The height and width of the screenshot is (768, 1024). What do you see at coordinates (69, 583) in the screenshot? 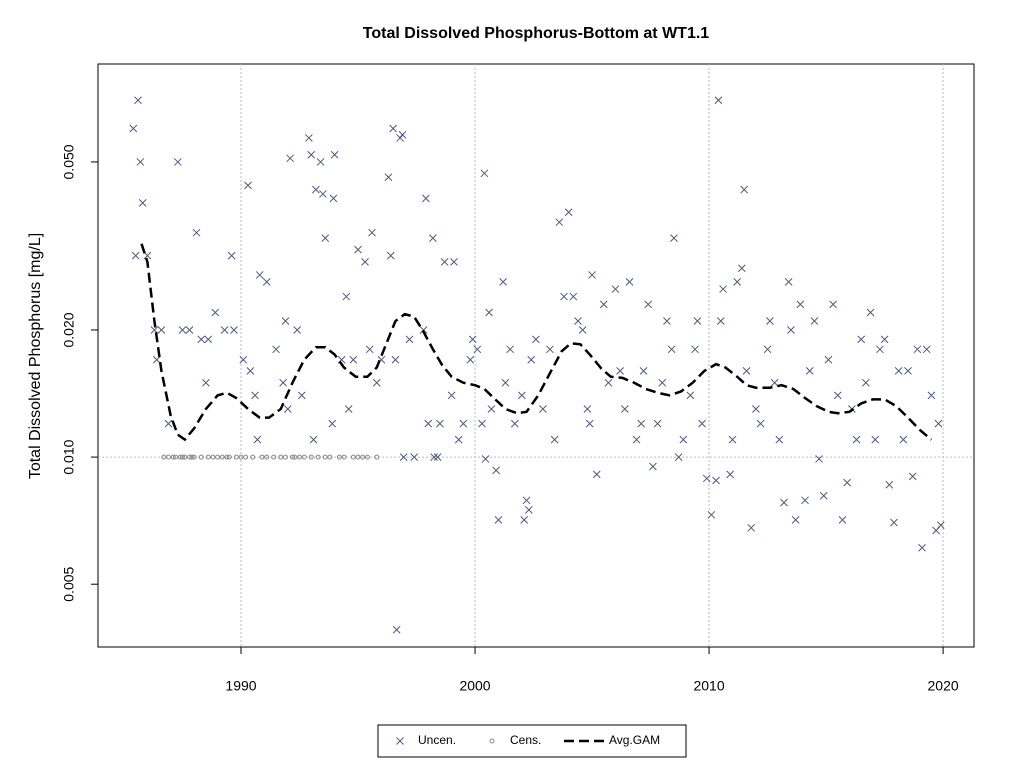
I see `y-tick-label: 0.005` at bounding box center [69, 583].